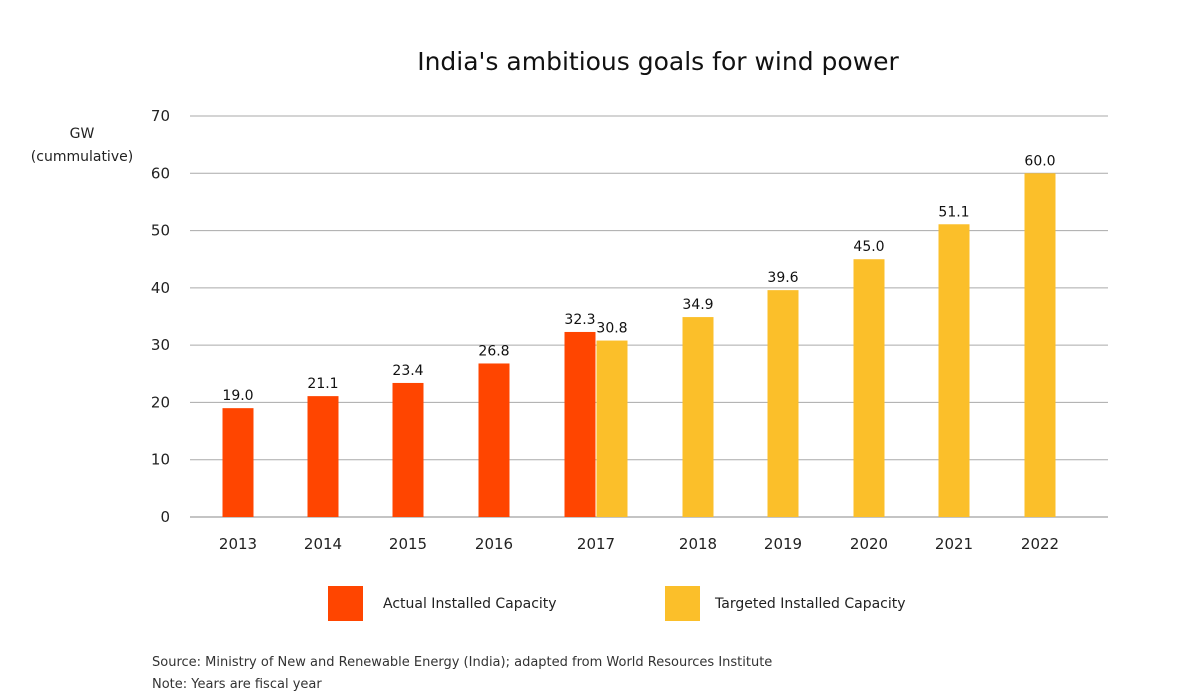 This screenshot has height=698, width=1200. What do you see at coordinates (237, 684) in the screenshot?
I see `fiscal-year-note: Note: Years are fiscal year` at bounding box center [237, 684].